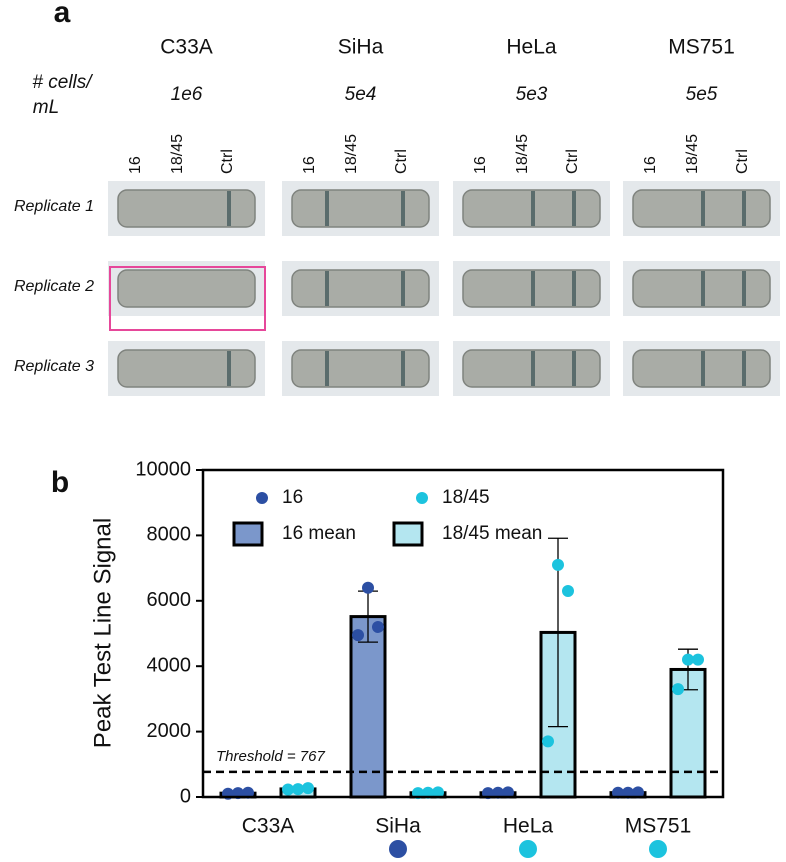  Describe the element at coordinates (169, 600) in the screenshot. I see `y-tick-label: 6000` at that location.